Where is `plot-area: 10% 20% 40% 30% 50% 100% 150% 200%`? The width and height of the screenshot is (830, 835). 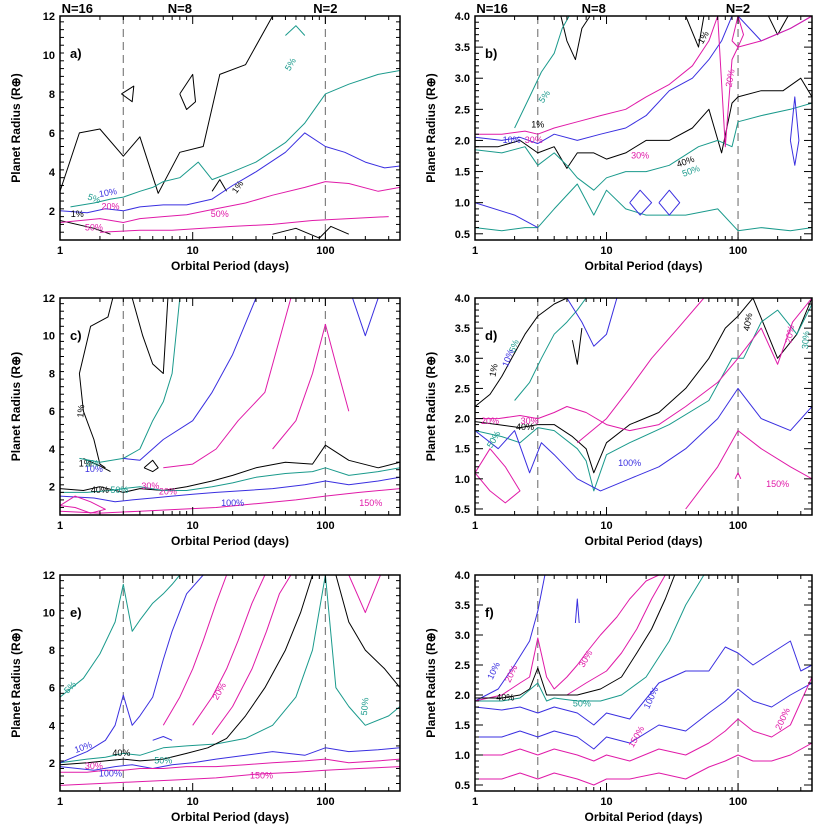 plot-area: 10% 20% 40% 30% 50% 100% 150% 200% is located at coordinates (643, 683).